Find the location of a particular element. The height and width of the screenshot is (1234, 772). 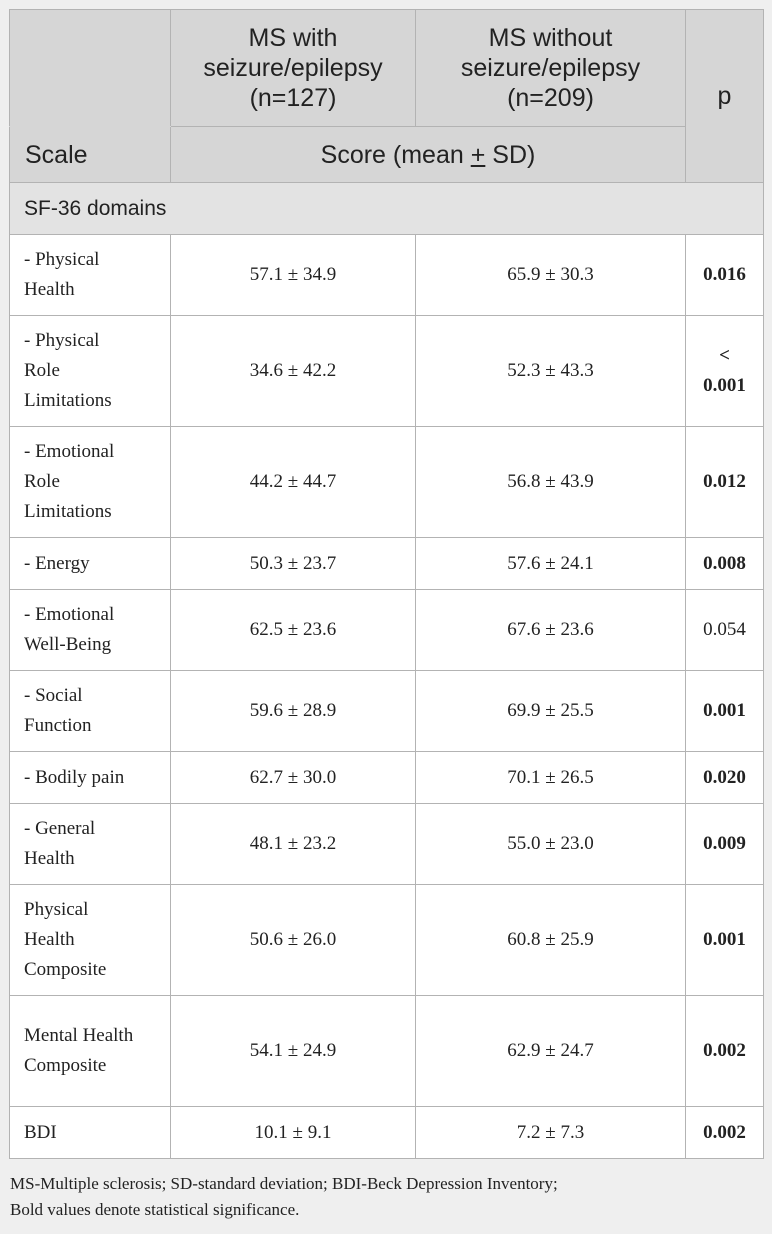

p-value: 0.009 is located at coordinates (724, 844).